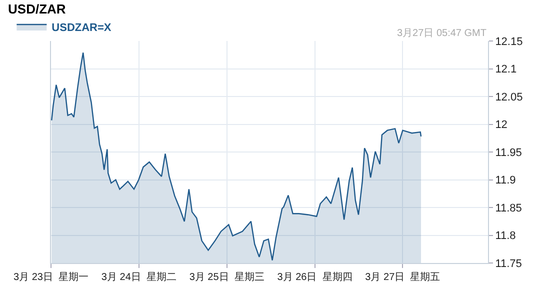 The width and height of the screenshot is (535, 289). I want to click on y-tick-label: 12.1, so click(506, 70).